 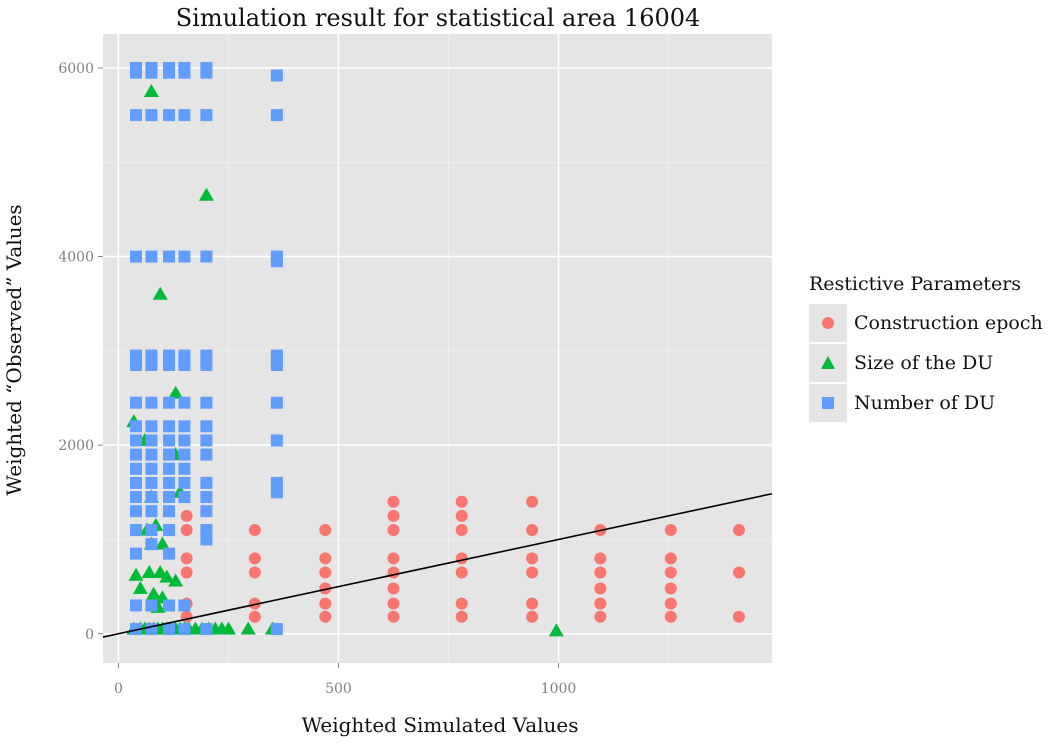 I want to click on legend-triangle-marker, so click(x=828, y=362).